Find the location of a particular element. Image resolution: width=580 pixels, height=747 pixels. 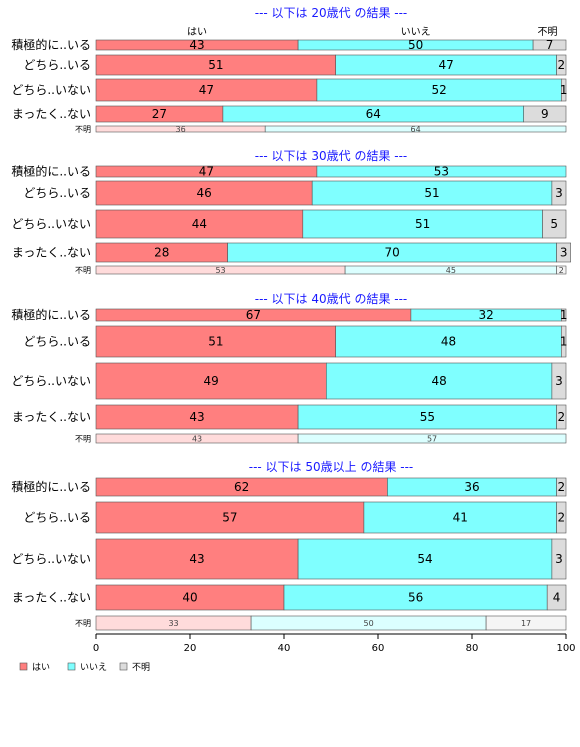

data-label: 41 is located at coordinates (460, 518).